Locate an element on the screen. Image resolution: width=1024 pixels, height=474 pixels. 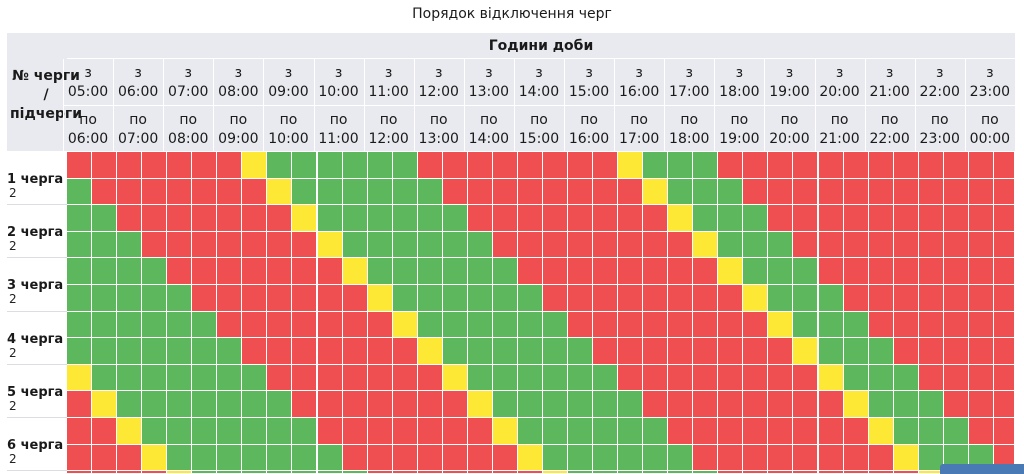
hour-to-time: 20:00 is located at coordinates (789, 139).